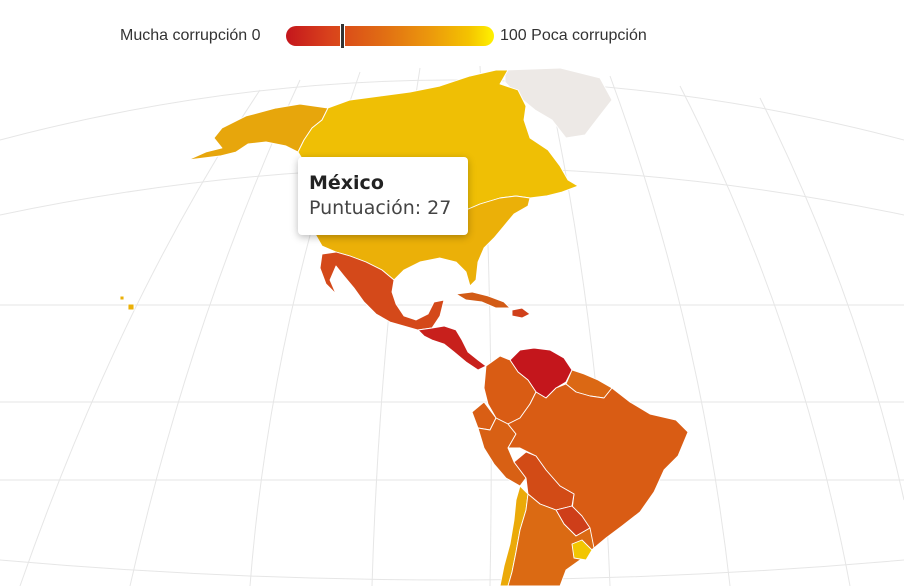 The image size is (904, 586). Describe the element at coordinates (582, 550) in the screenshot. I see `region-uruguay` at that location.